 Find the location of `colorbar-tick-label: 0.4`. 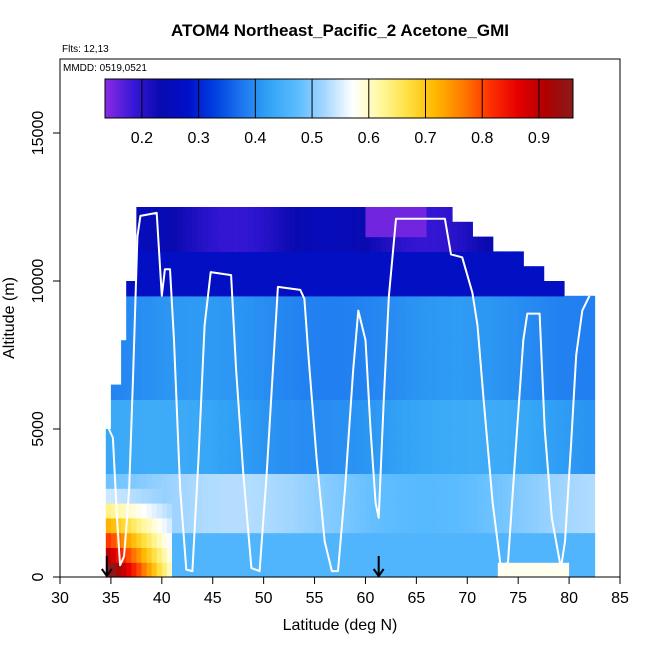

colorbar-tick-label: 0.4 is located at coordinates (255, 138).